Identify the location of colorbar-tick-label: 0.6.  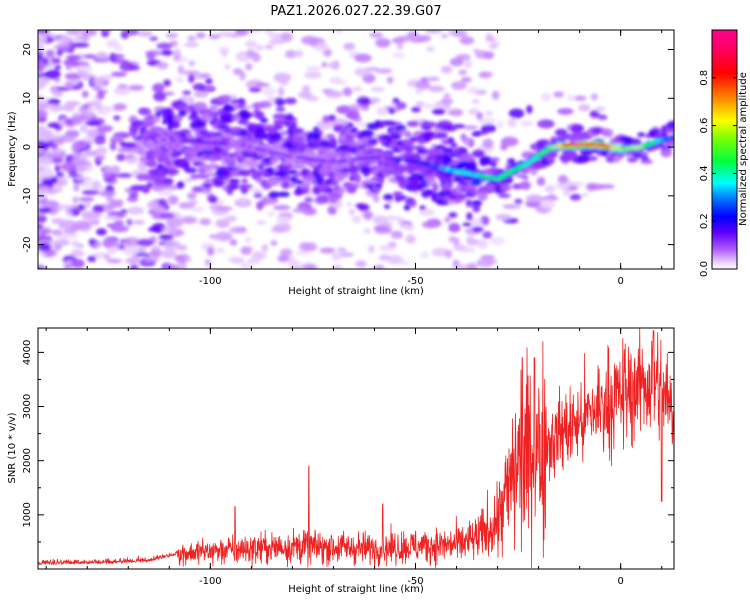
(704, 126).